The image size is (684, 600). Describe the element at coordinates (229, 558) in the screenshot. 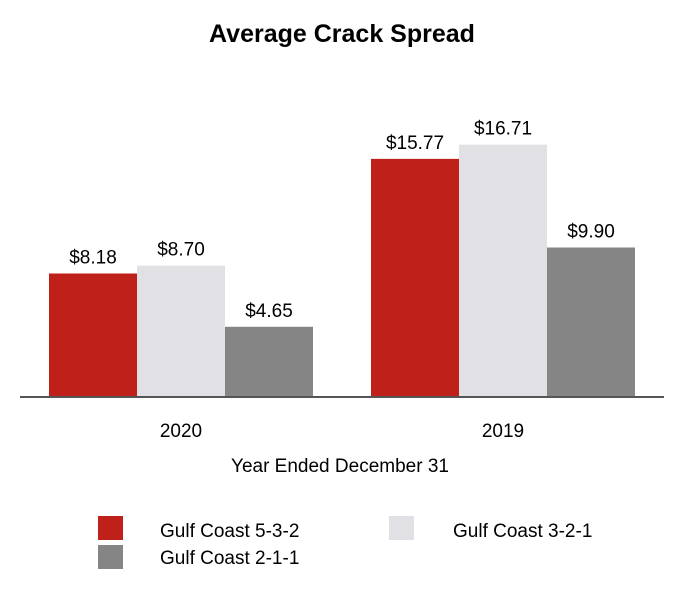

I see `legend-label-gulf-coast-2-1-1: Gulf Coast 2-1-1` at that location.